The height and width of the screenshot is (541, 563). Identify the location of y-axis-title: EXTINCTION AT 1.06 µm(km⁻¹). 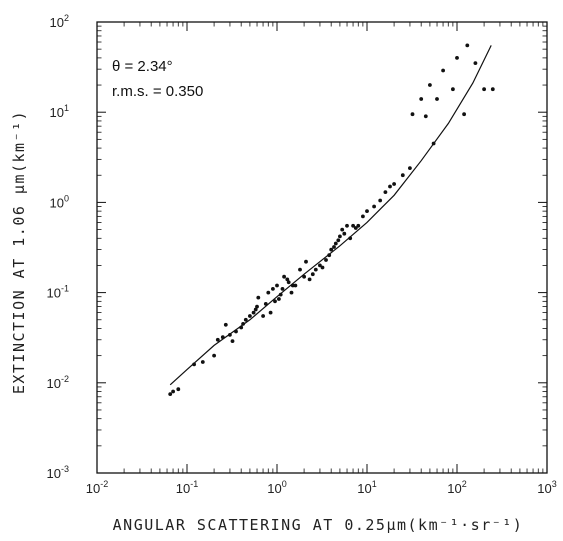
(19, 252).